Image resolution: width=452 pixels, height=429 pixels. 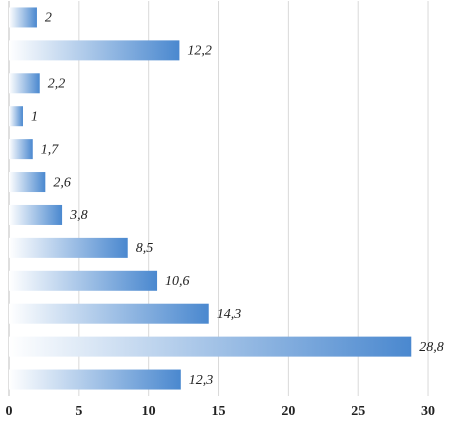 I want to click on value-label: 14,3, so click(x=229, y=314).